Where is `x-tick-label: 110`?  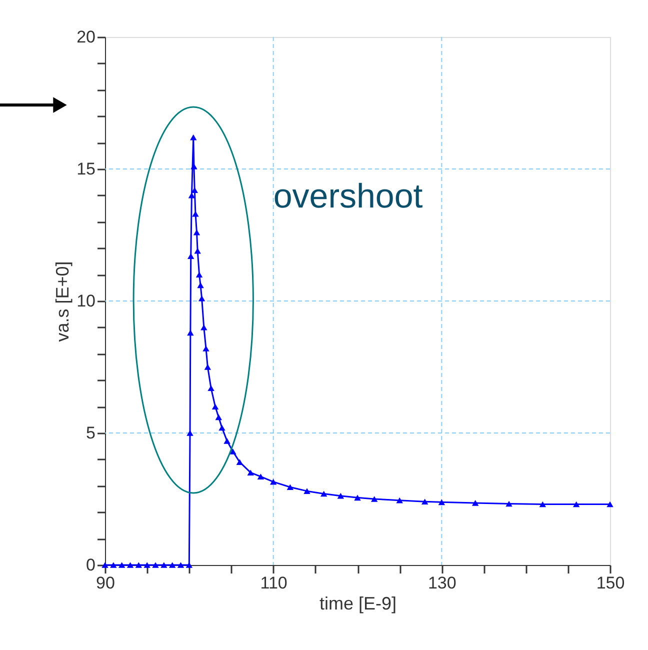 x-tick-label: 110 is located at coordinates (274, 583).